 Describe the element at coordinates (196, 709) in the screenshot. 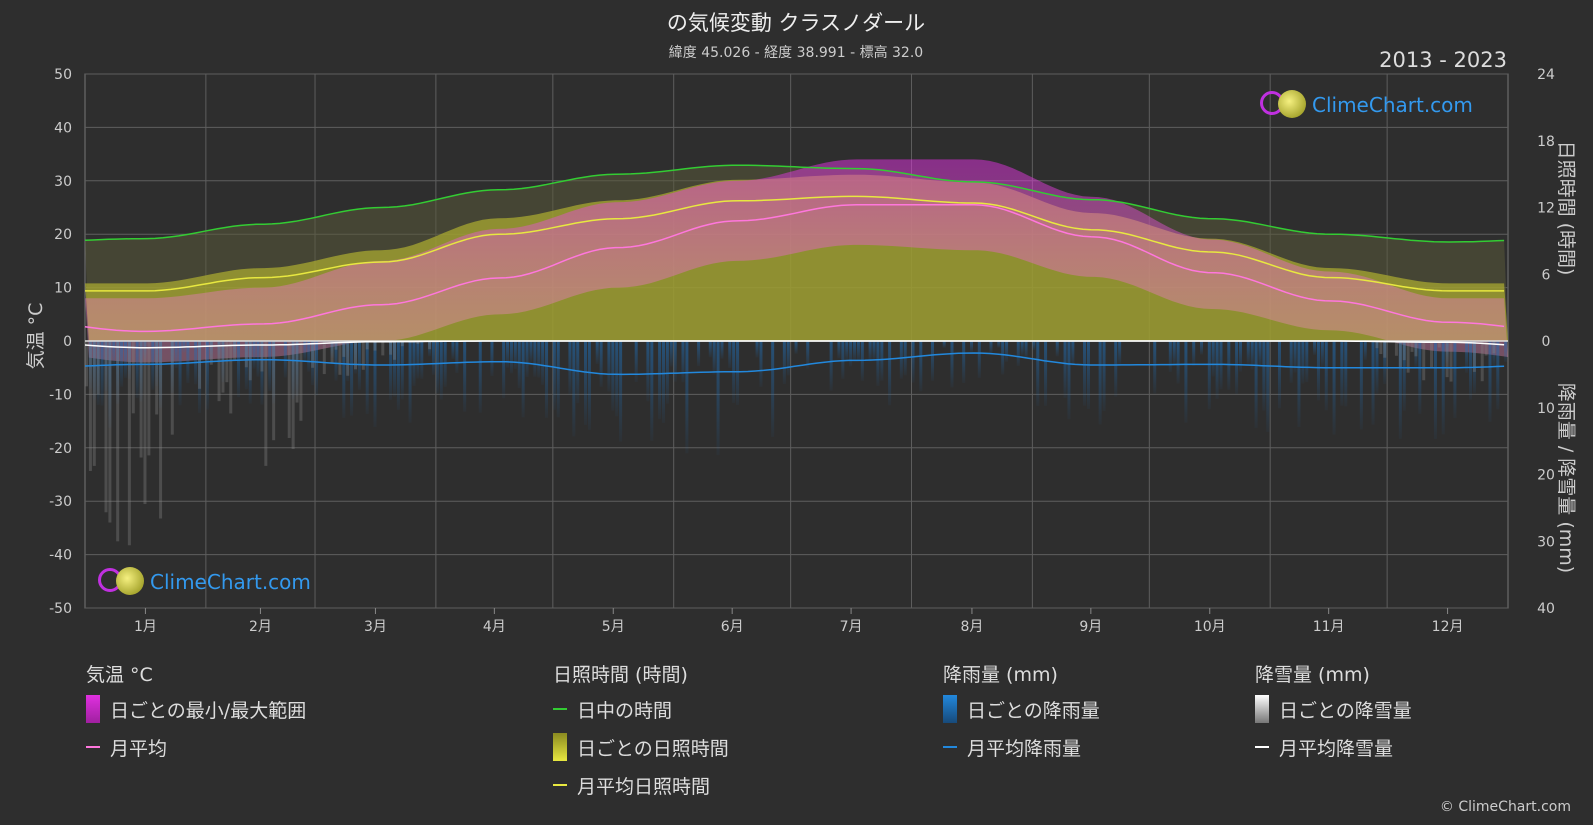

I see `legend-item-temp-range: 日ごとの最小/最大範囲` at that location.